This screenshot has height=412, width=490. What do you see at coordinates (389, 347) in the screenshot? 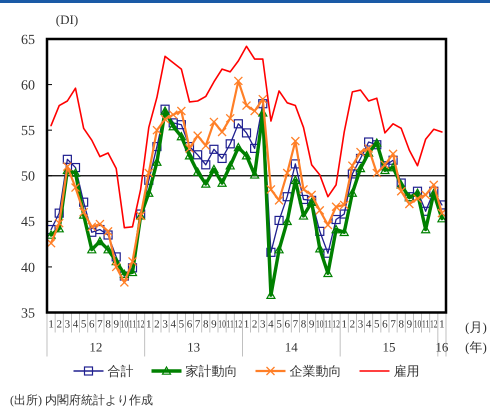
I see `text: 15` at bounding box center [389, 347].